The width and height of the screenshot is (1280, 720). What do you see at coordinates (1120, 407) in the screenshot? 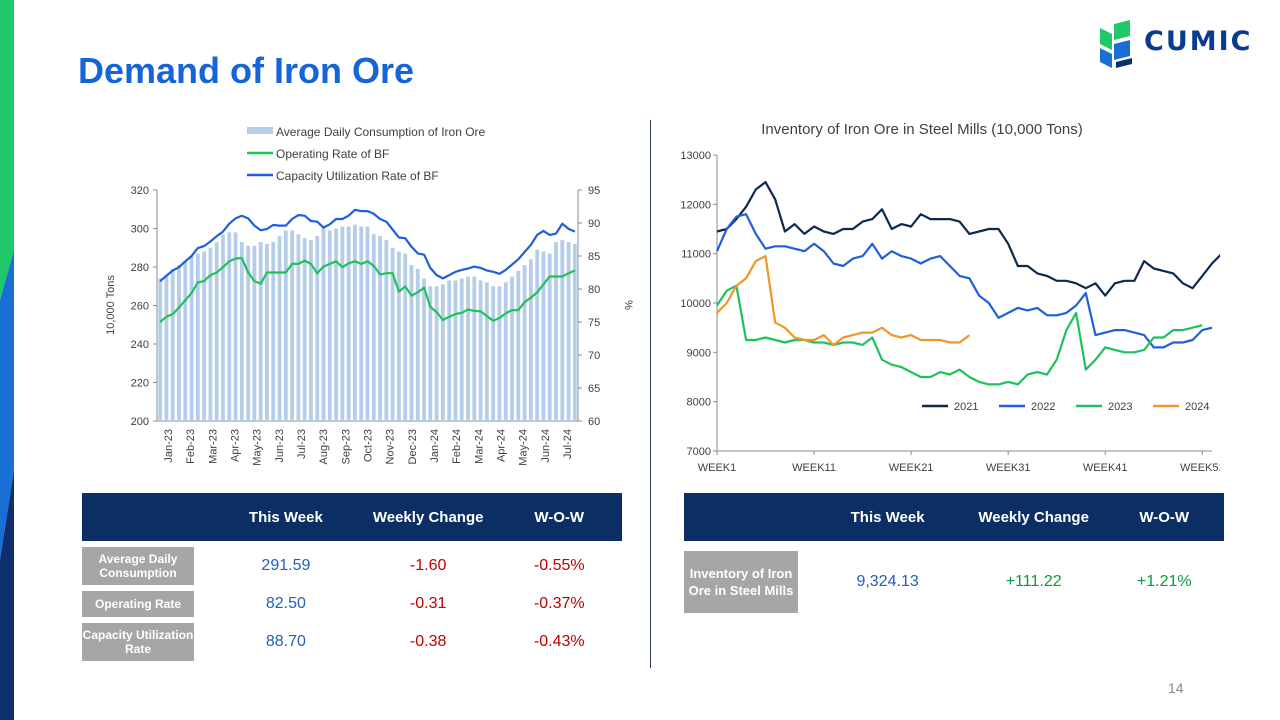
I see `legend-label: 2023` at bounding box center [1120, 407].